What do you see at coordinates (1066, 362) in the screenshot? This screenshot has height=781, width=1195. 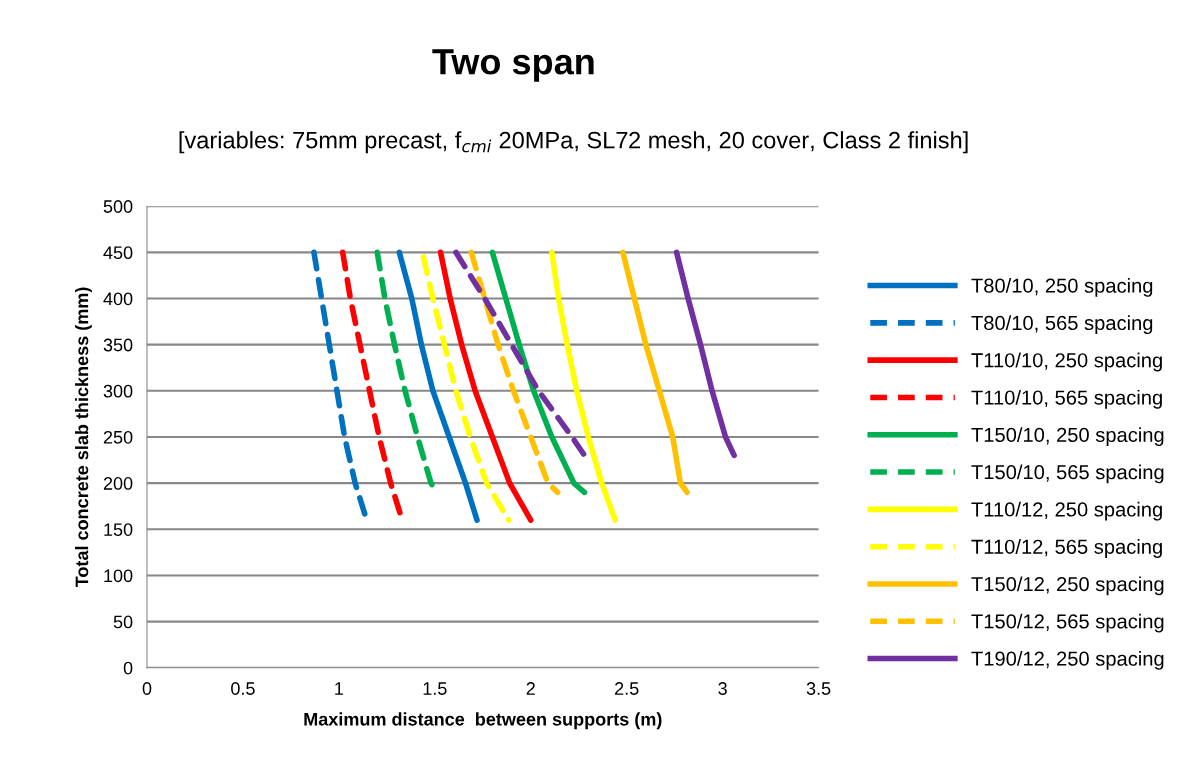 I see `legend-label: T110/10, 250 spacing` at bounding box center [1066, 362].